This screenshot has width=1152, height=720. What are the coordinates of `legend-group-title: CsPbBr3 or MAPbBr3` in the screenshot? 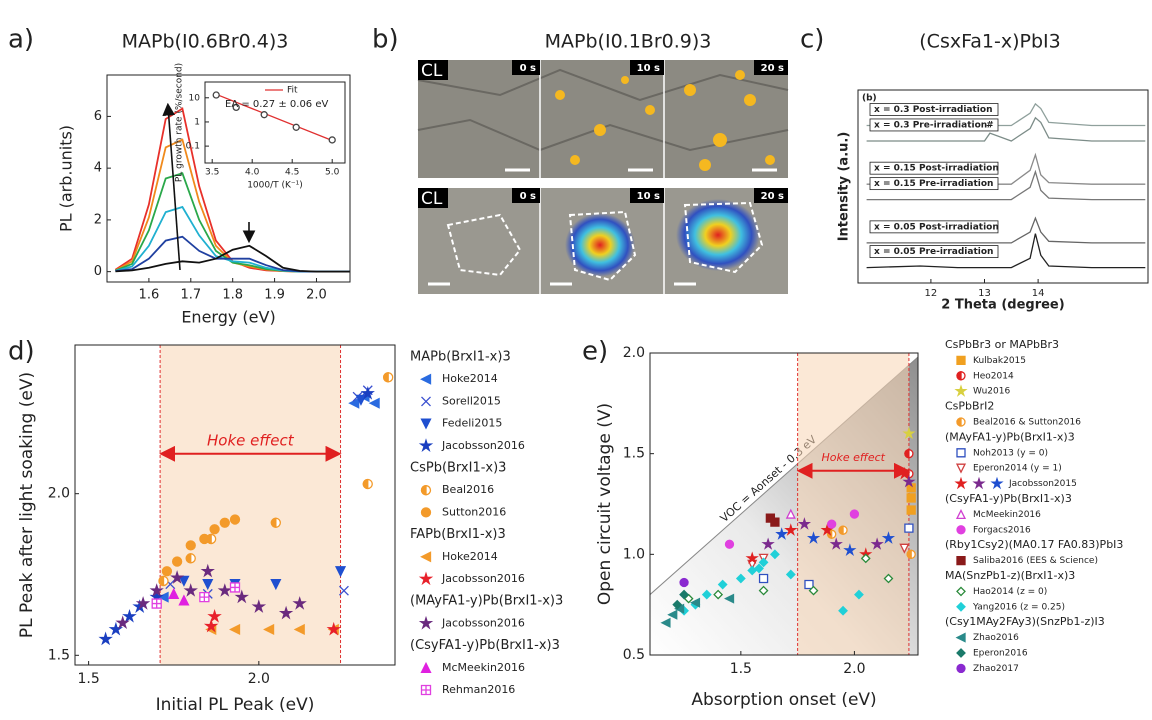 It's located at (1002, 344).